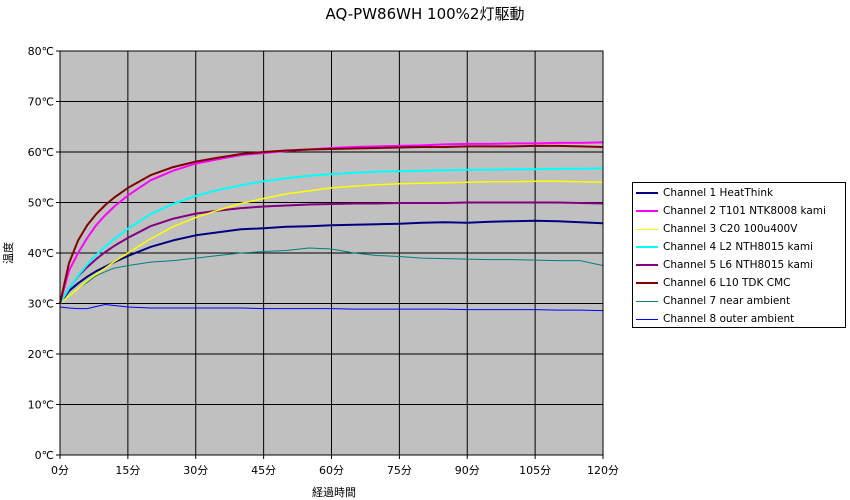  I want to click on y-tick-label: 10℃, so click(41, 405).